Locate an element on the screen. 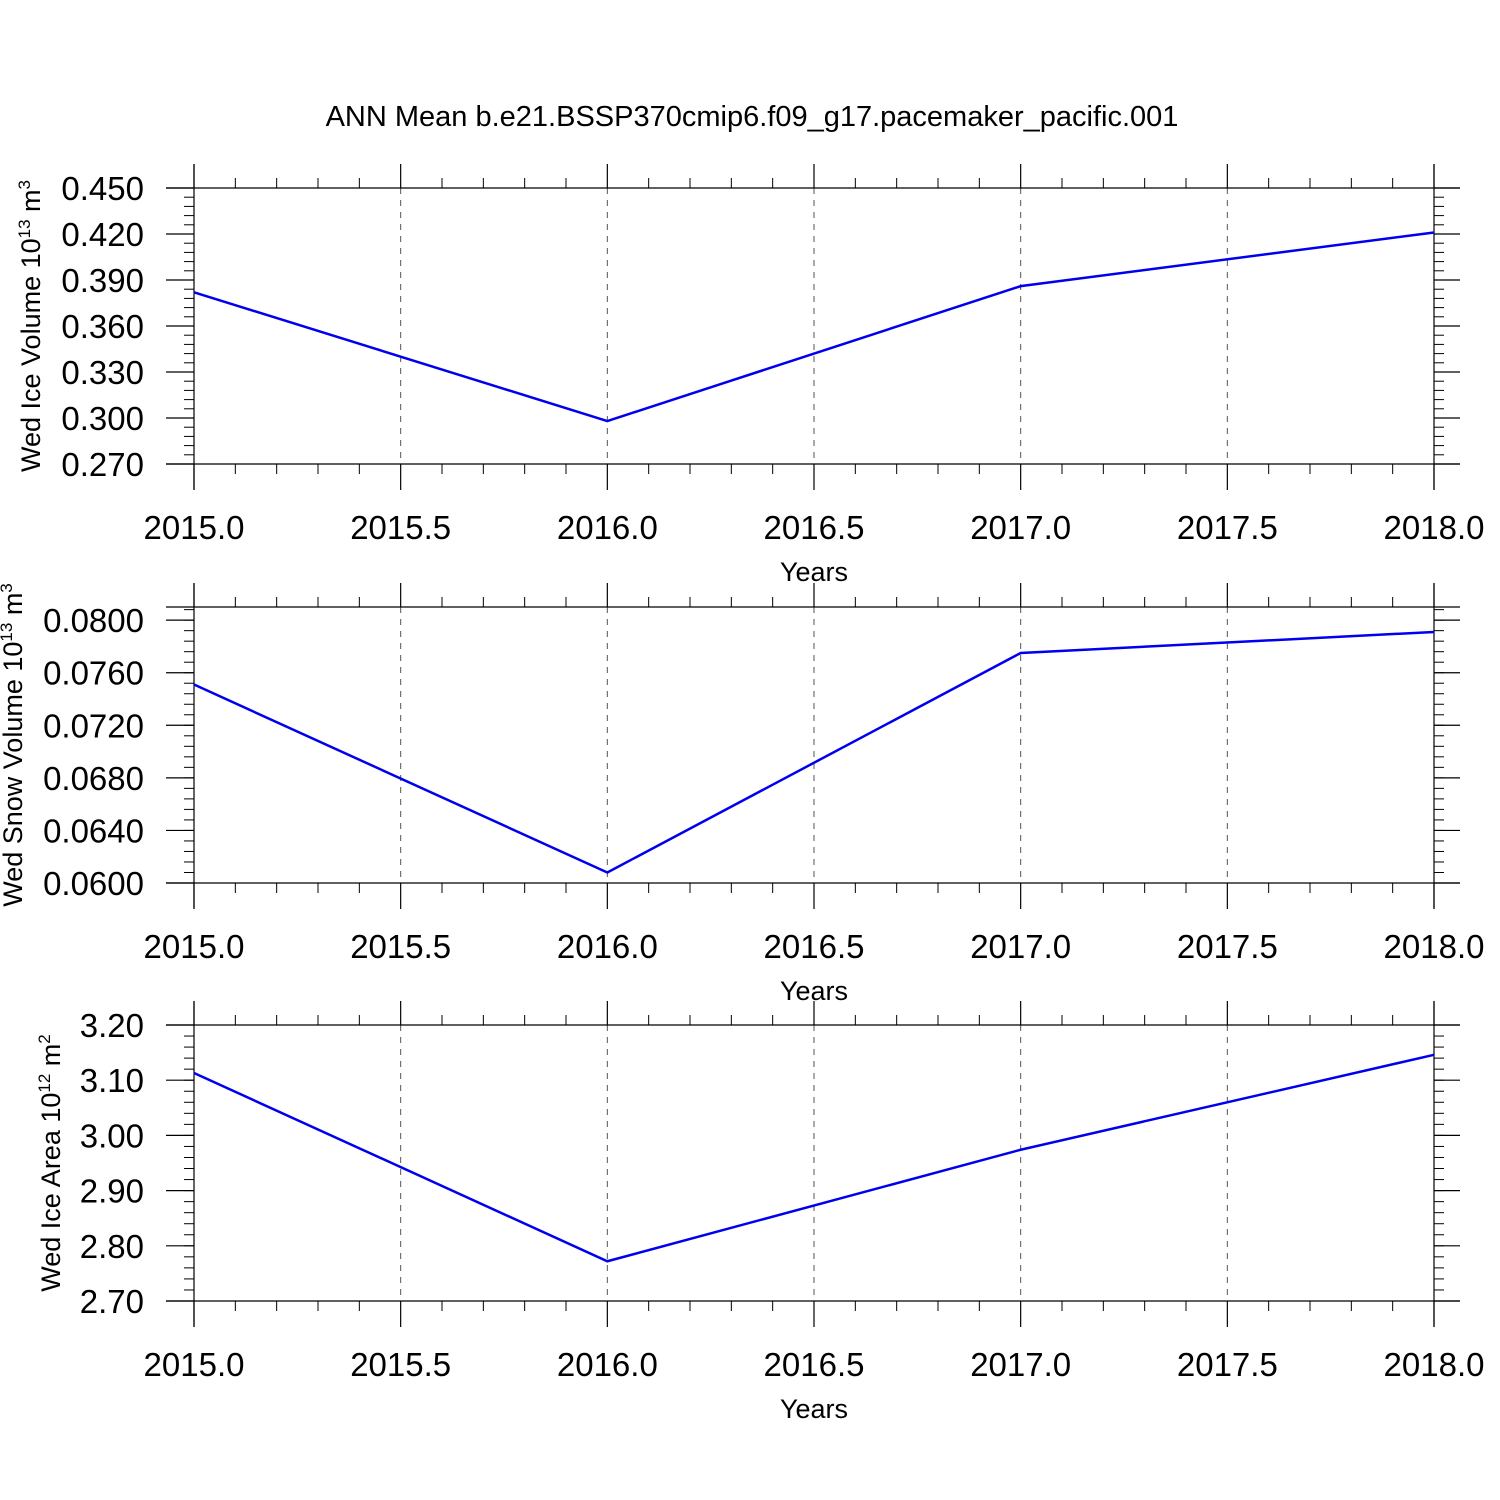  y-axis-title: Wed Snow Volume 1013 m3 is located at coordinates (14, 745).